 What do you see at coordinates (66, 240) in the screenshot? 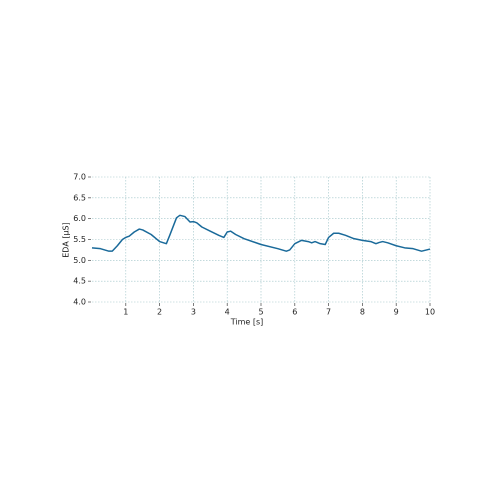
I see `y-axis-label: EDA [μS]` at bounding box center [66, 240].